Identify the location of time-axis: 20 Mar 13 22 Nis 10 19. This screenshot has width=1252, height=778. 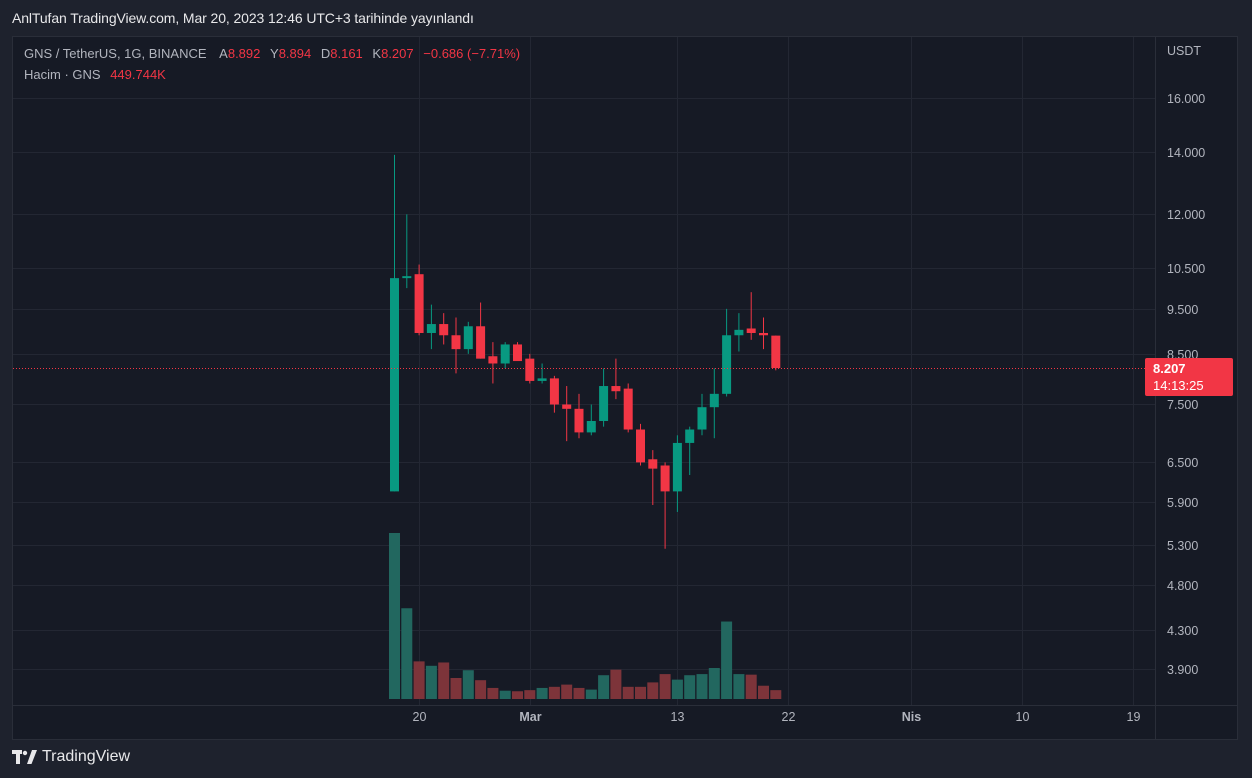
(777, 717).